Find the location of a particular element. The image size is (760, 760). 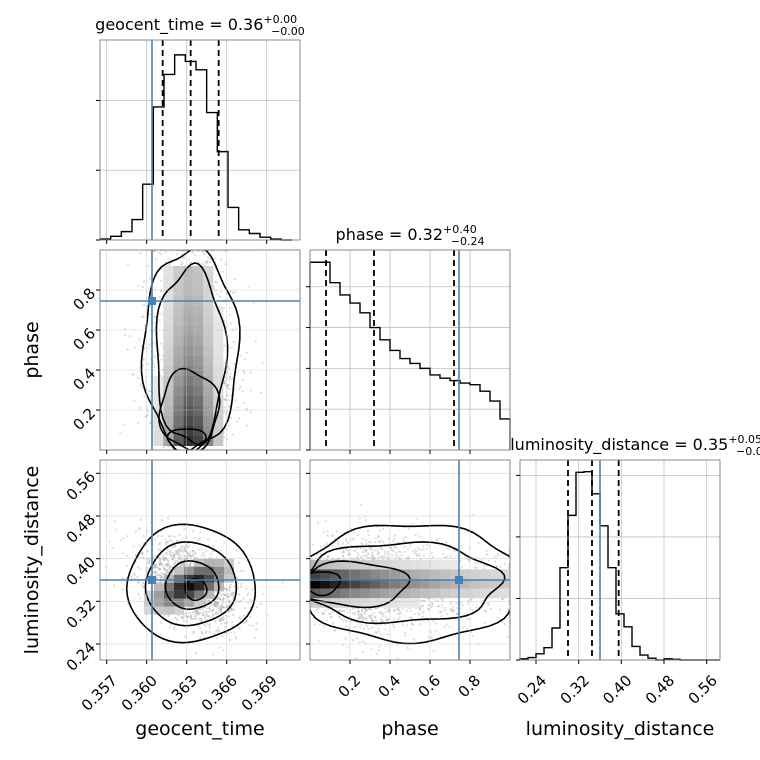

title-plus-error: +0.05 is located at coordinates (744, 439).